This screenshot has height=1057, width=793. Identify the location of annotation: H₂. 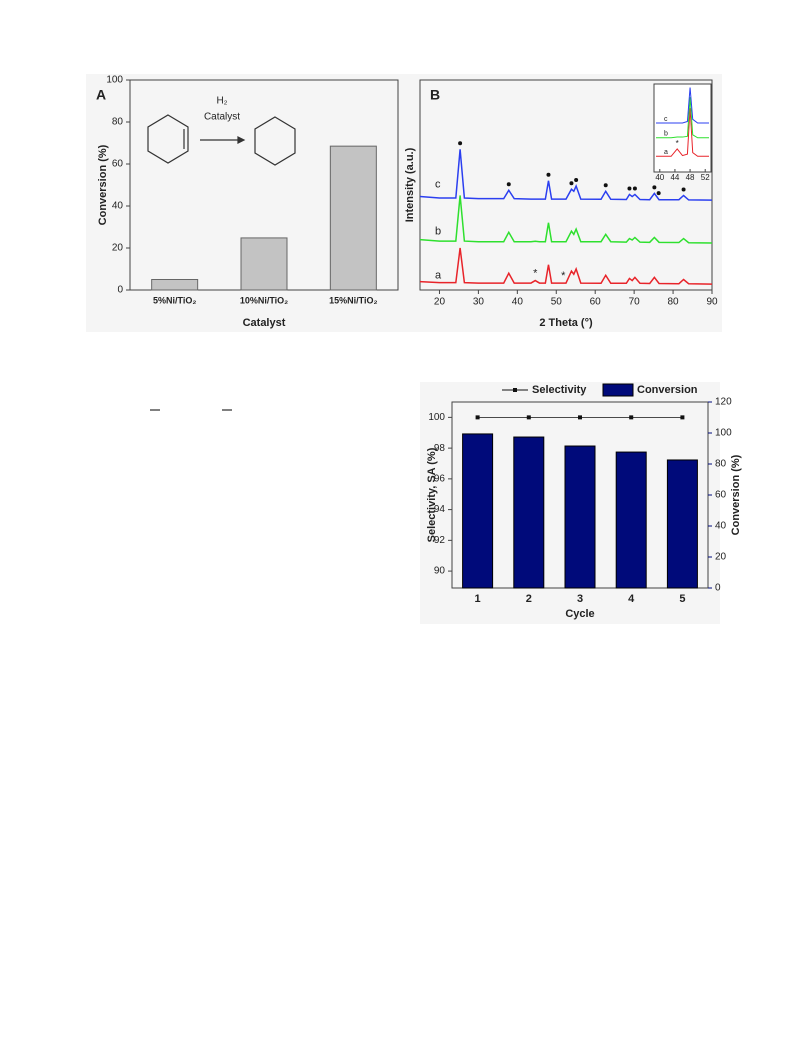
(221, 101).